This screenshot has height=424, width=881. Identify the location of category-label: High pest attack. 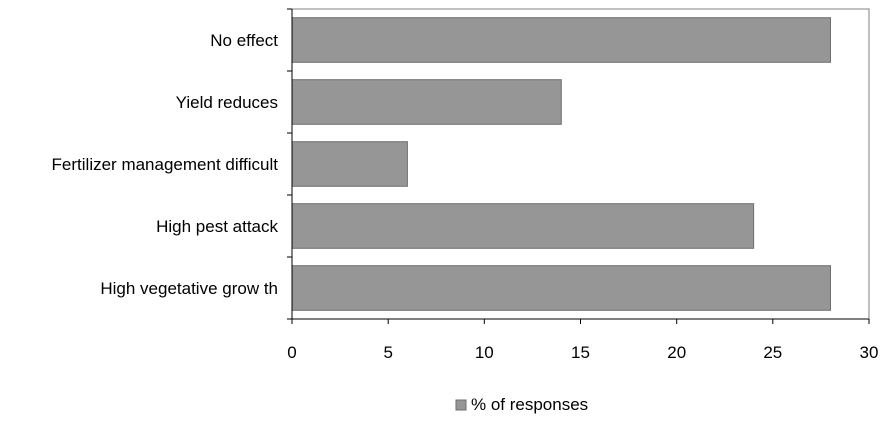
(217, 226).